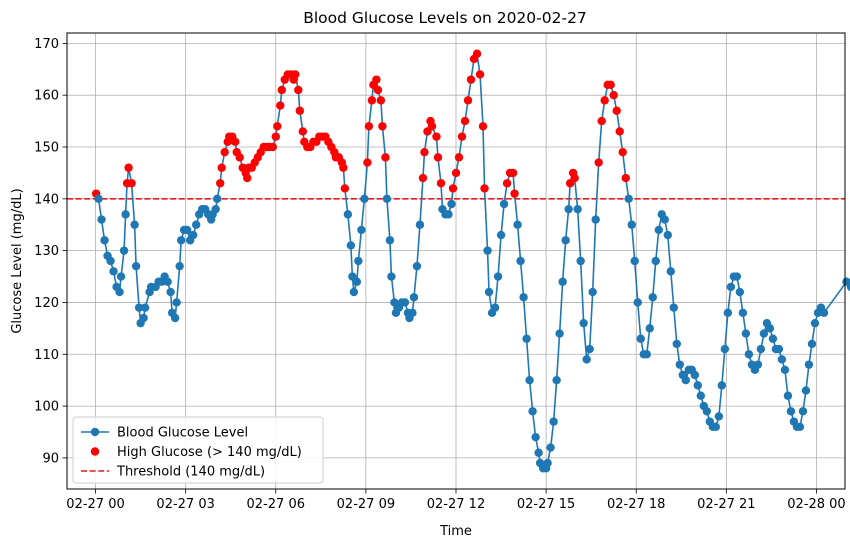 The width and height of the screenshot is (850, 547). What do you see at coordinates (46, 407) in the screenshot?
I see `y-tick-label: 100` at bounding box center [46, 407].